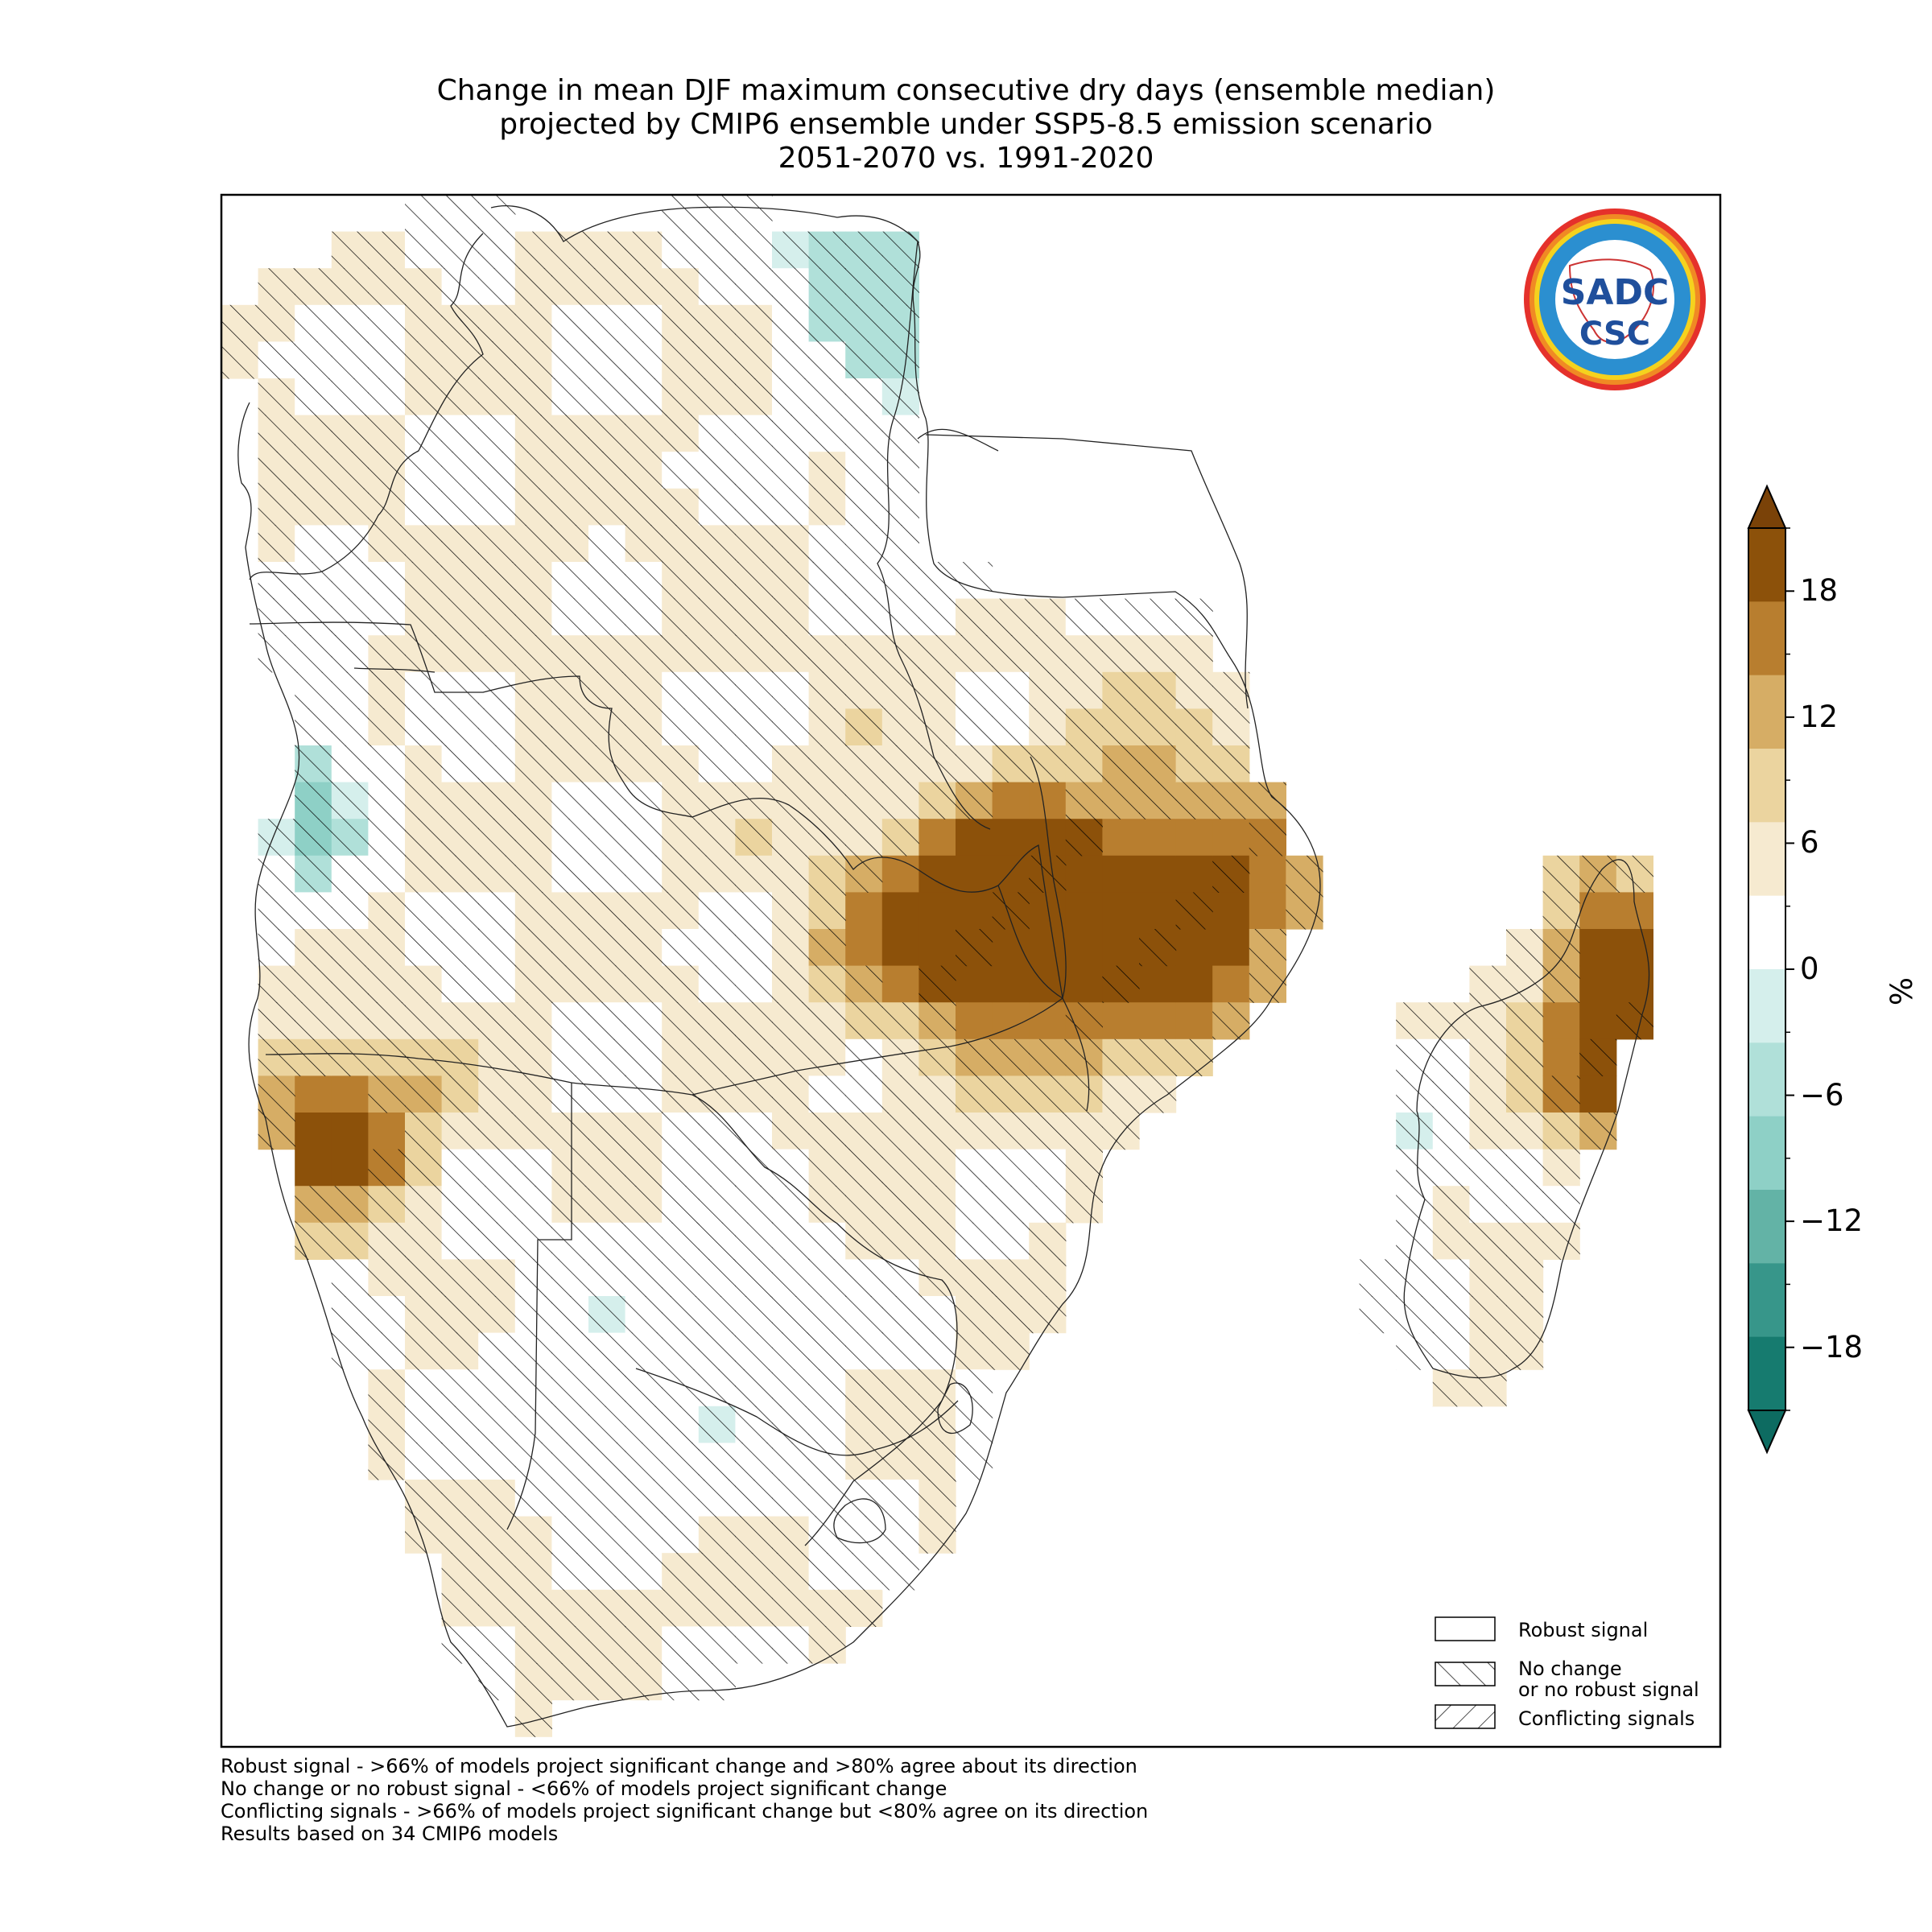 The height and width of the screenshot is (1932, 1932). Describe the element at coordinates (859, 1521) in the screenshot. I see `border-lesotho` at that location.